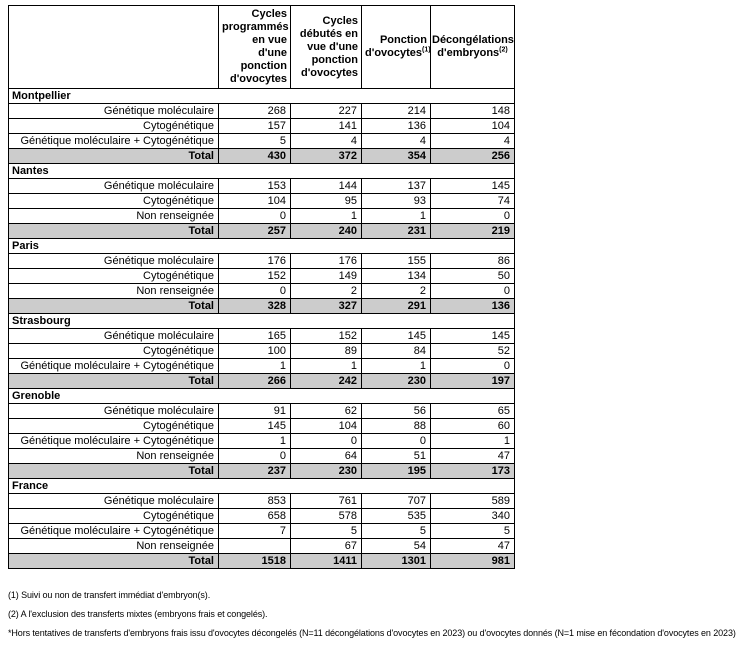  I want to click on value-cell: 354, so click(396, 156).